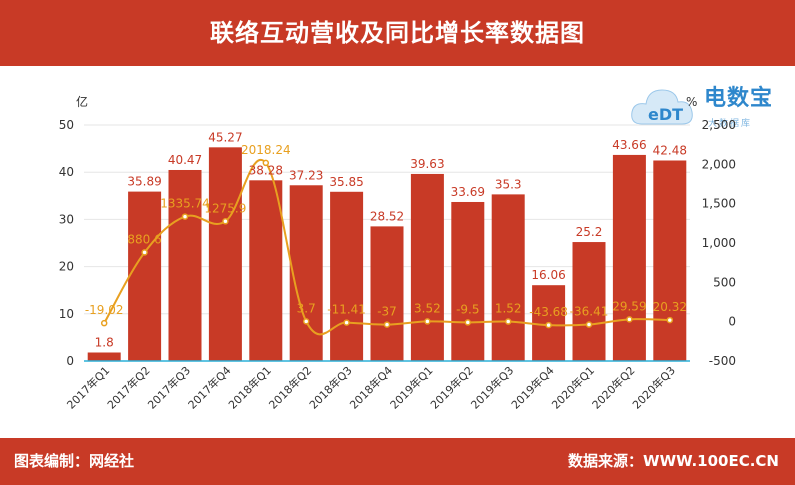 The width and height of the screenshot is (795, 485). Describe the element at coordinates (730, 124) in the screenshot. I see `logo-sub: 大数据库` at that location.